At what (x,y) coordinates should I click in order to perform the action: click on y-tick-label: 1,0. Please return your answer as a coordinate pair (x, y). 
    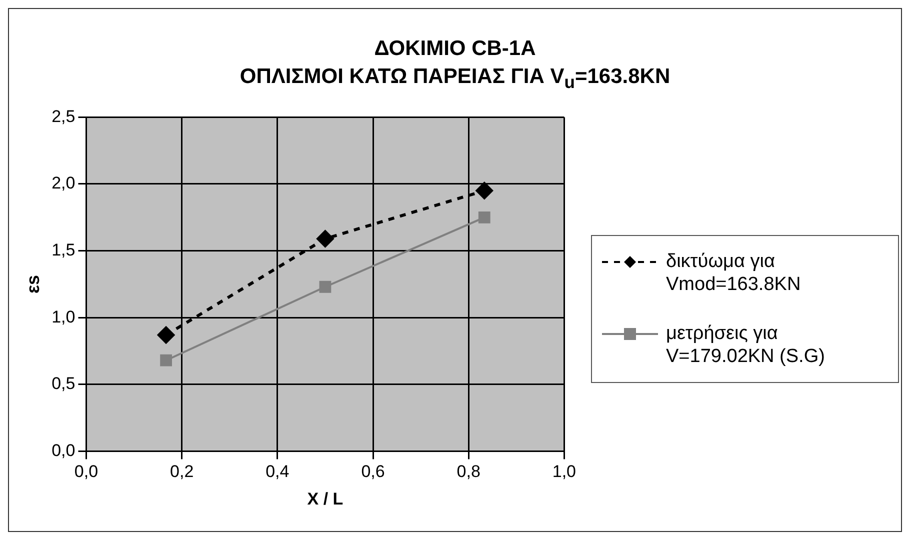
    Looking at the image, I should click on (64, 316).